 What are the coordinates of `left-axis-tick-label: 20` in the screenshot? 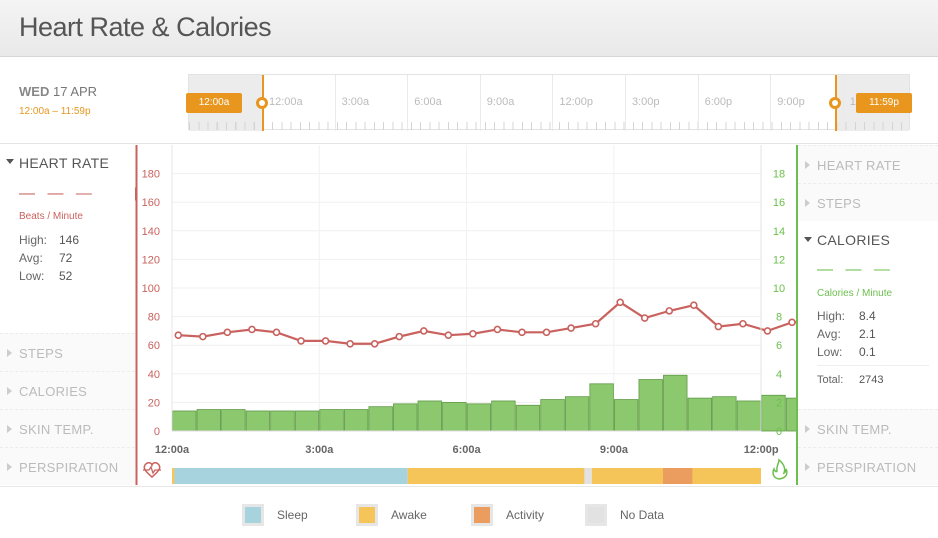 It's located at (154, 403).